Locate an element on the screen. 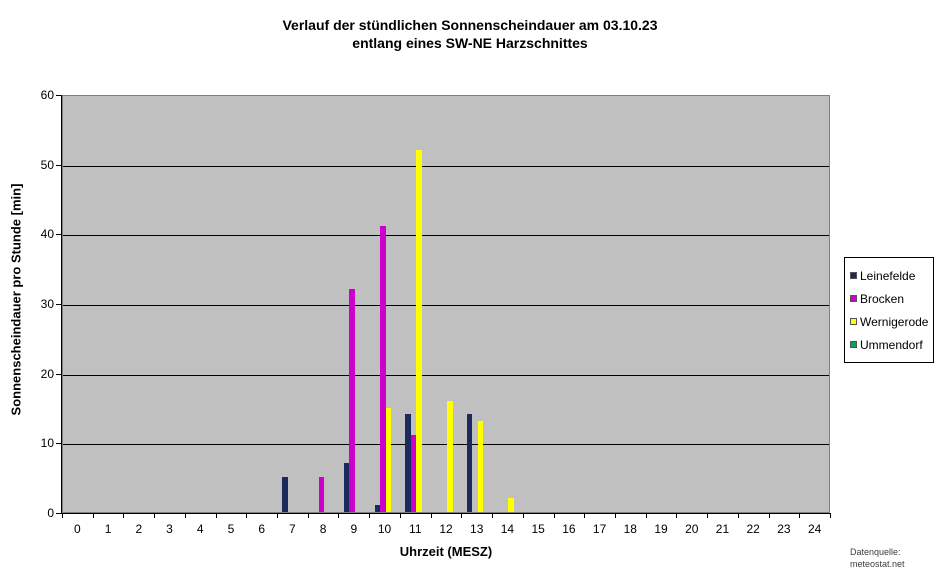 The width and height of the screenshot is (940, 584). bar-wernigerode-h12 is located at coordinates (450, 456).